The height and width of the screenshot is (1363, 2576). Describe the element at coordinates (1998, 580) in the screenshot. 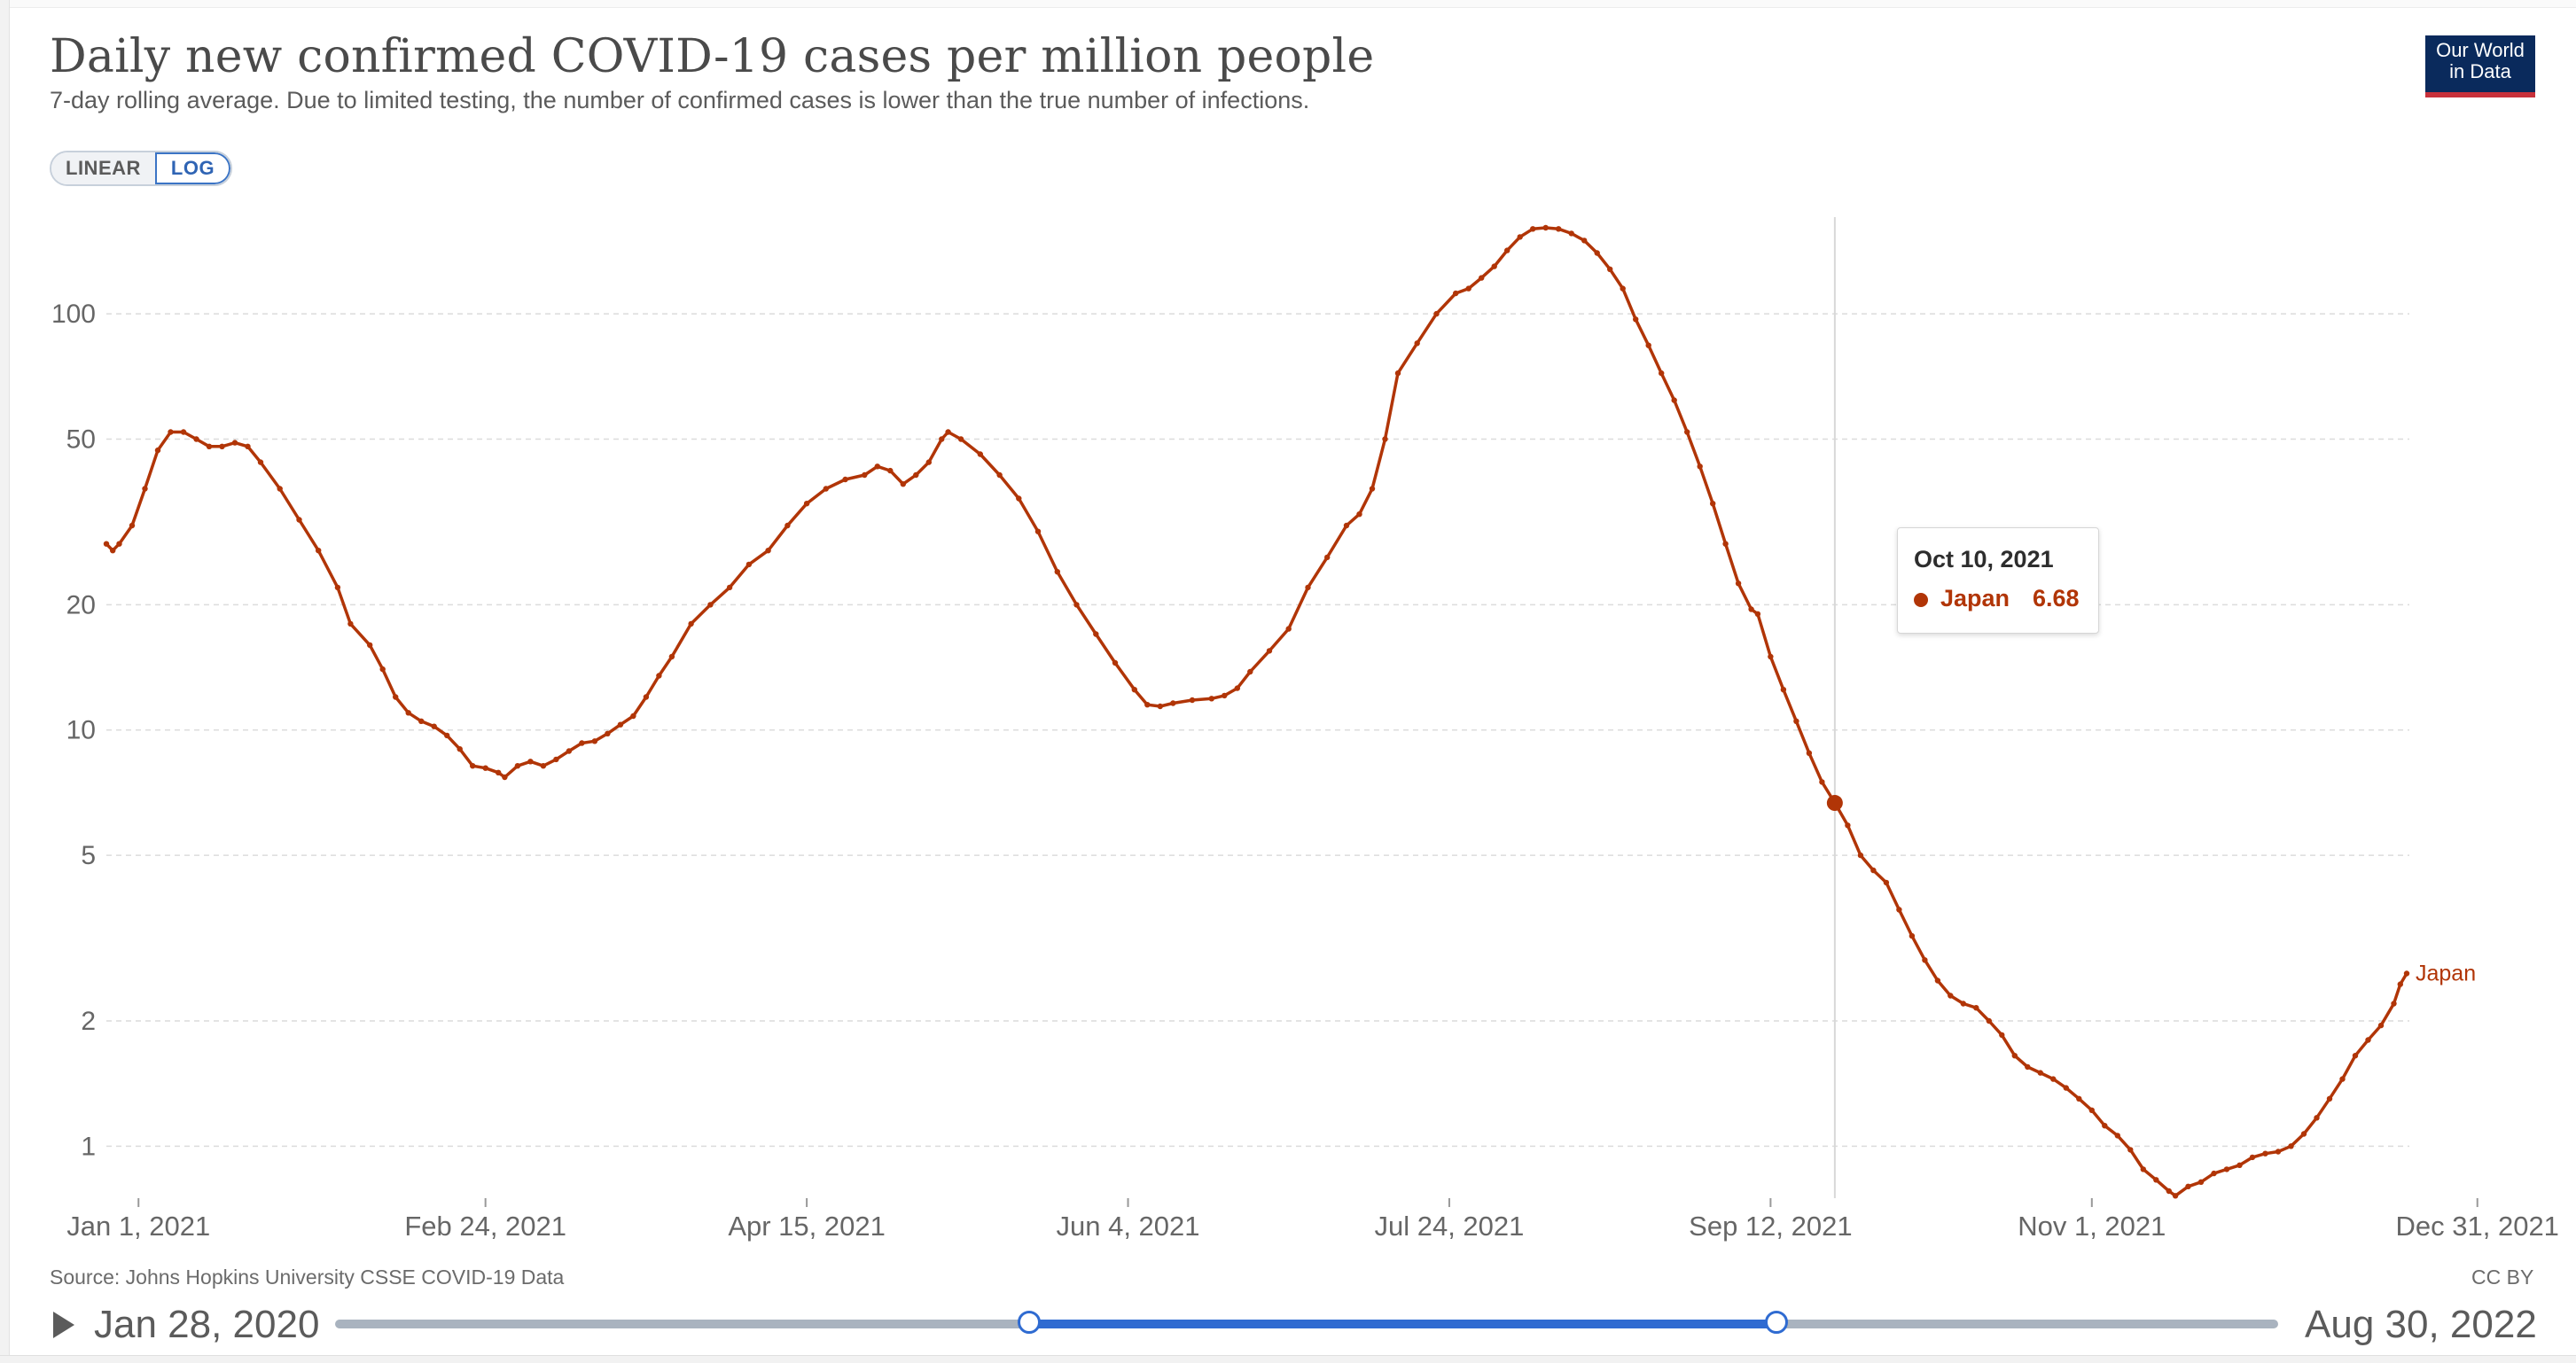

I see `hover-tooltip: Oct 10, 2021 Japan 6.68` at that location.